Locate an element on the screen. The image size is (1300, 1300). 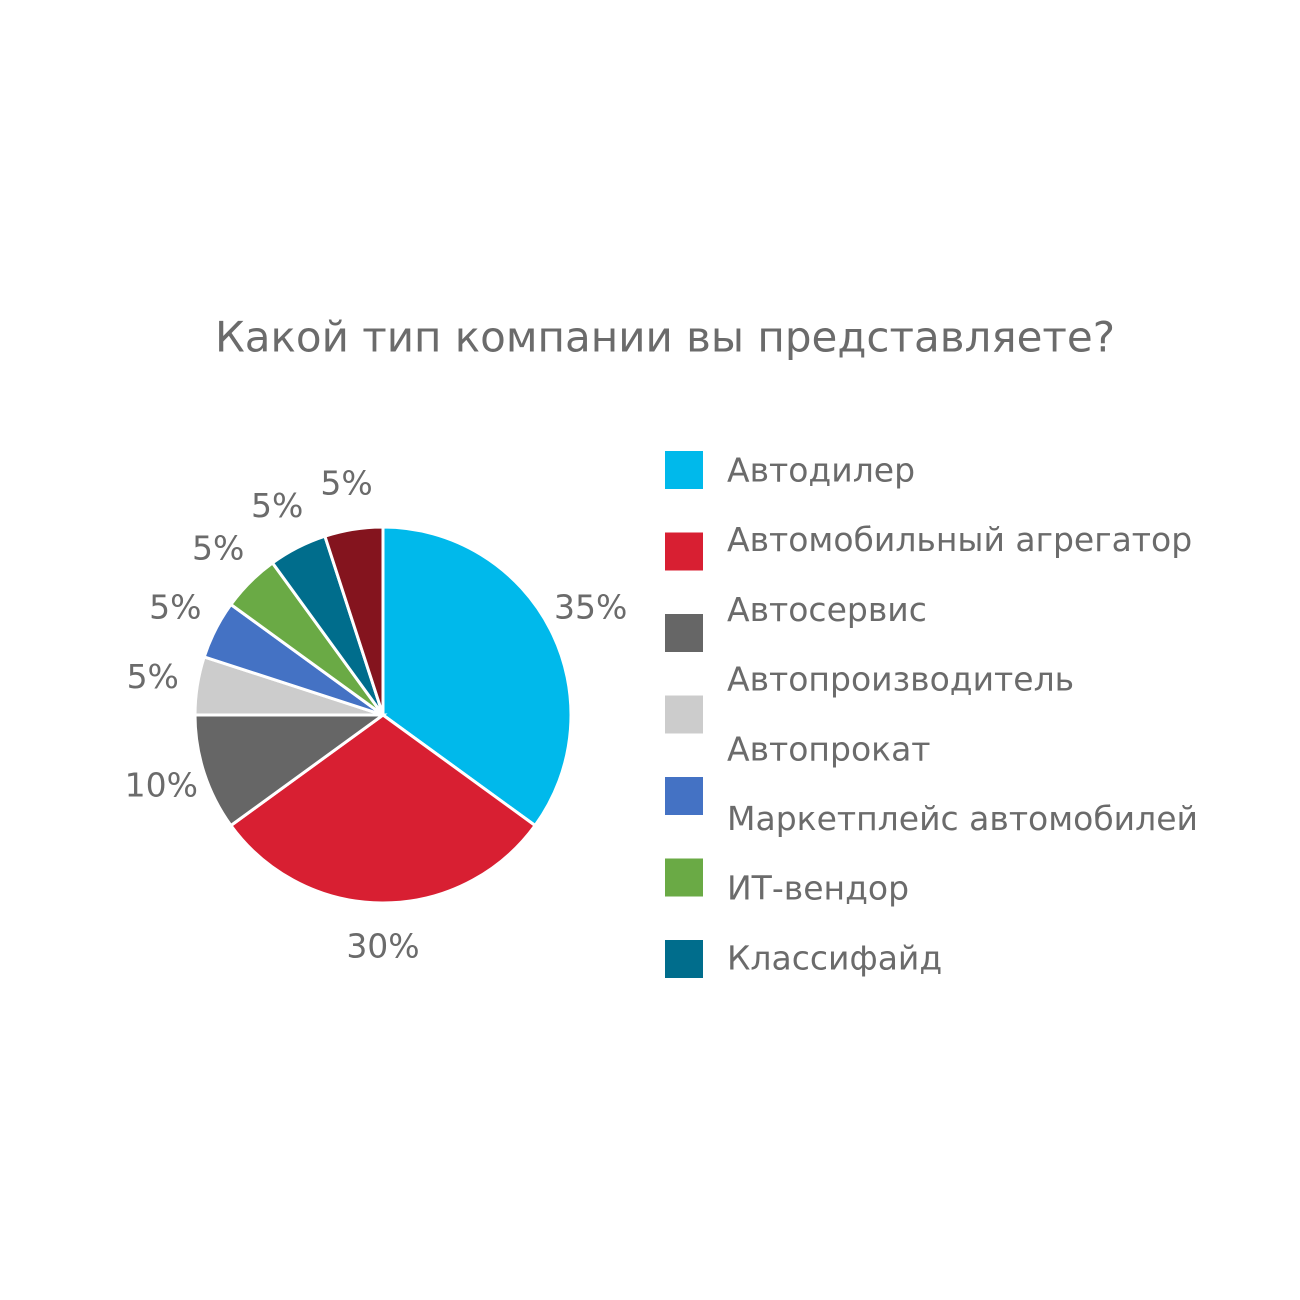
legend-label: Автодилер is located at coordinates (821, 470).